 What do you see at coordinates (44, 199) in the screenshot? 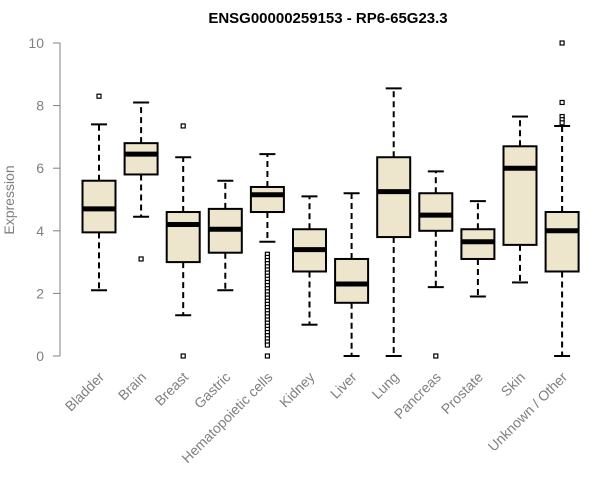
I see `y-axis: 0 2 4 6 8 10` at bounding box center [44, 199].